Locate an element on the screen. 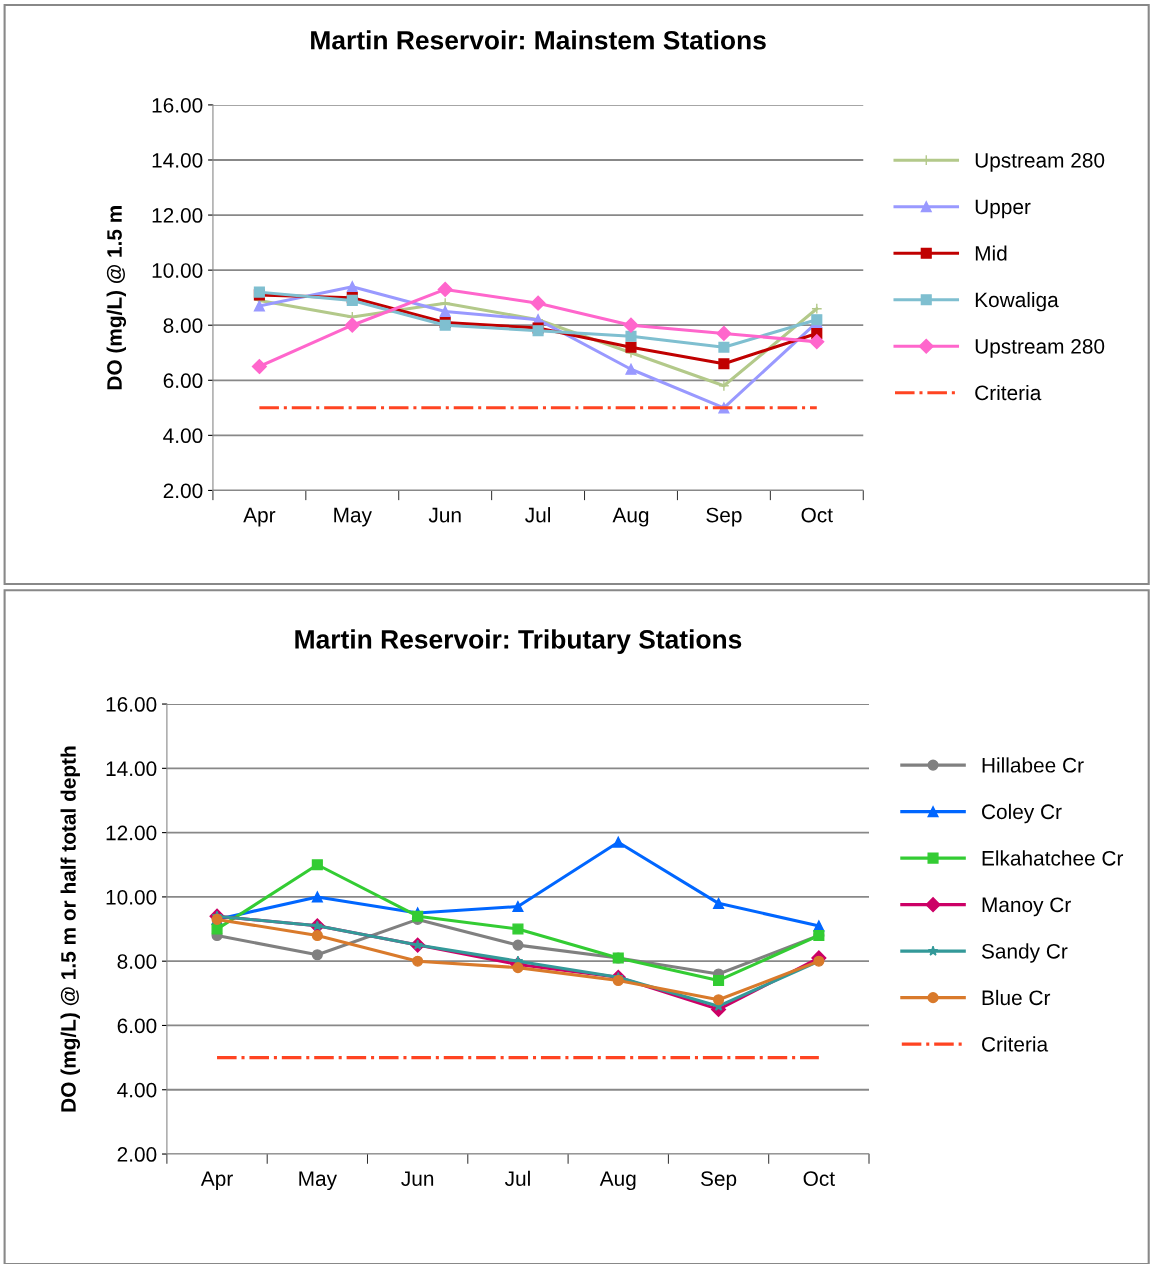 The width and height of the screenshot is (1151, 1264). legend-label: Sandy Cr is located at coordinates (1024, 953).